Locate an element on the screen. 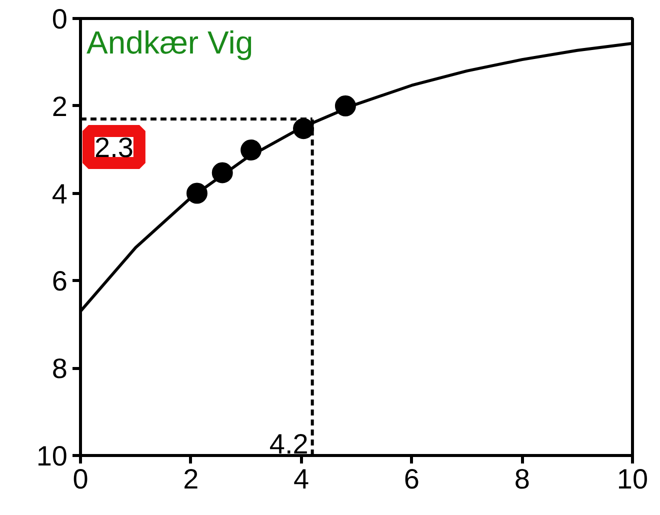 This screenshot has width=660, height=515. y-tick-label: 0 is located at coordinates (60, 19).